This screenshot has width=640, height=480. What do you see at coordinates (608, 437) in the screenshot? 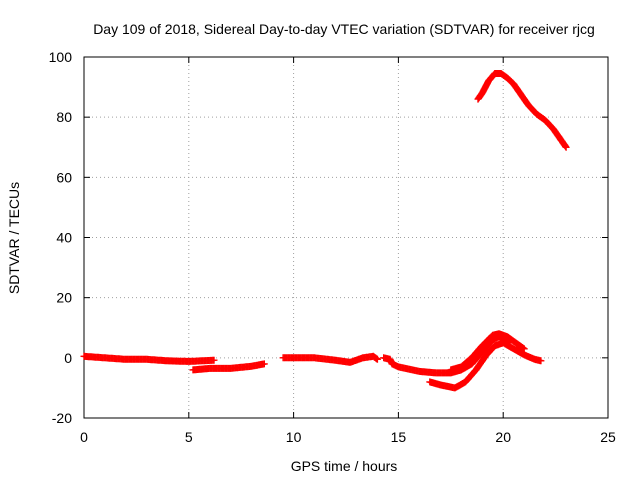
I see `x-tick-label: 25` at bounding box center [608, 437].